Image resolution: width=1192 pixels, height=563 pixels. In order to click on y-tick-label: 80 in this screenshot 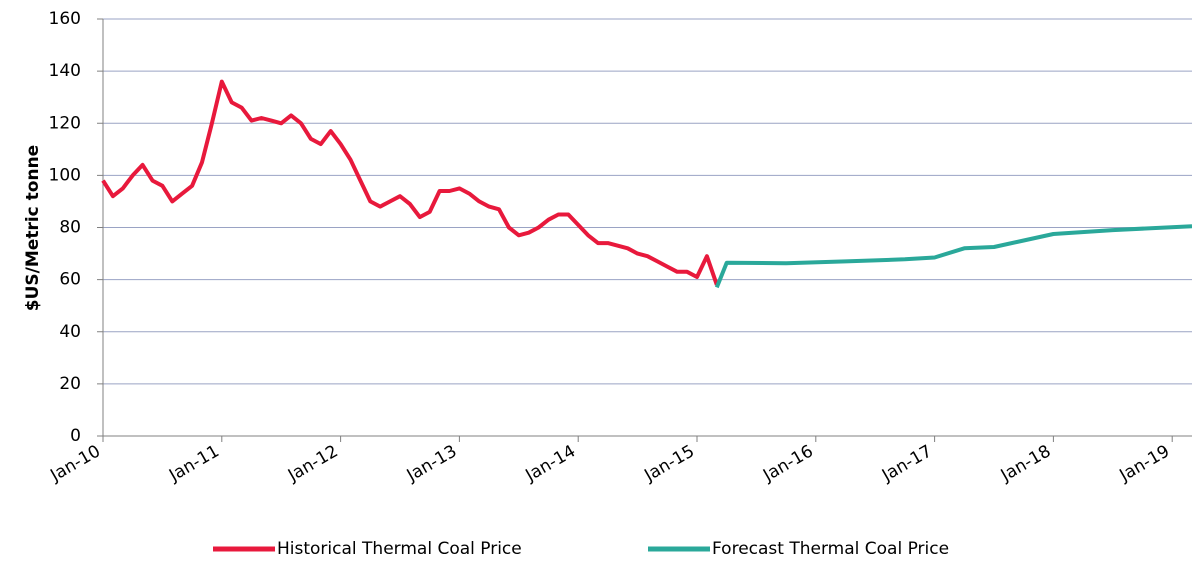, I will do `click(70, 228)`.